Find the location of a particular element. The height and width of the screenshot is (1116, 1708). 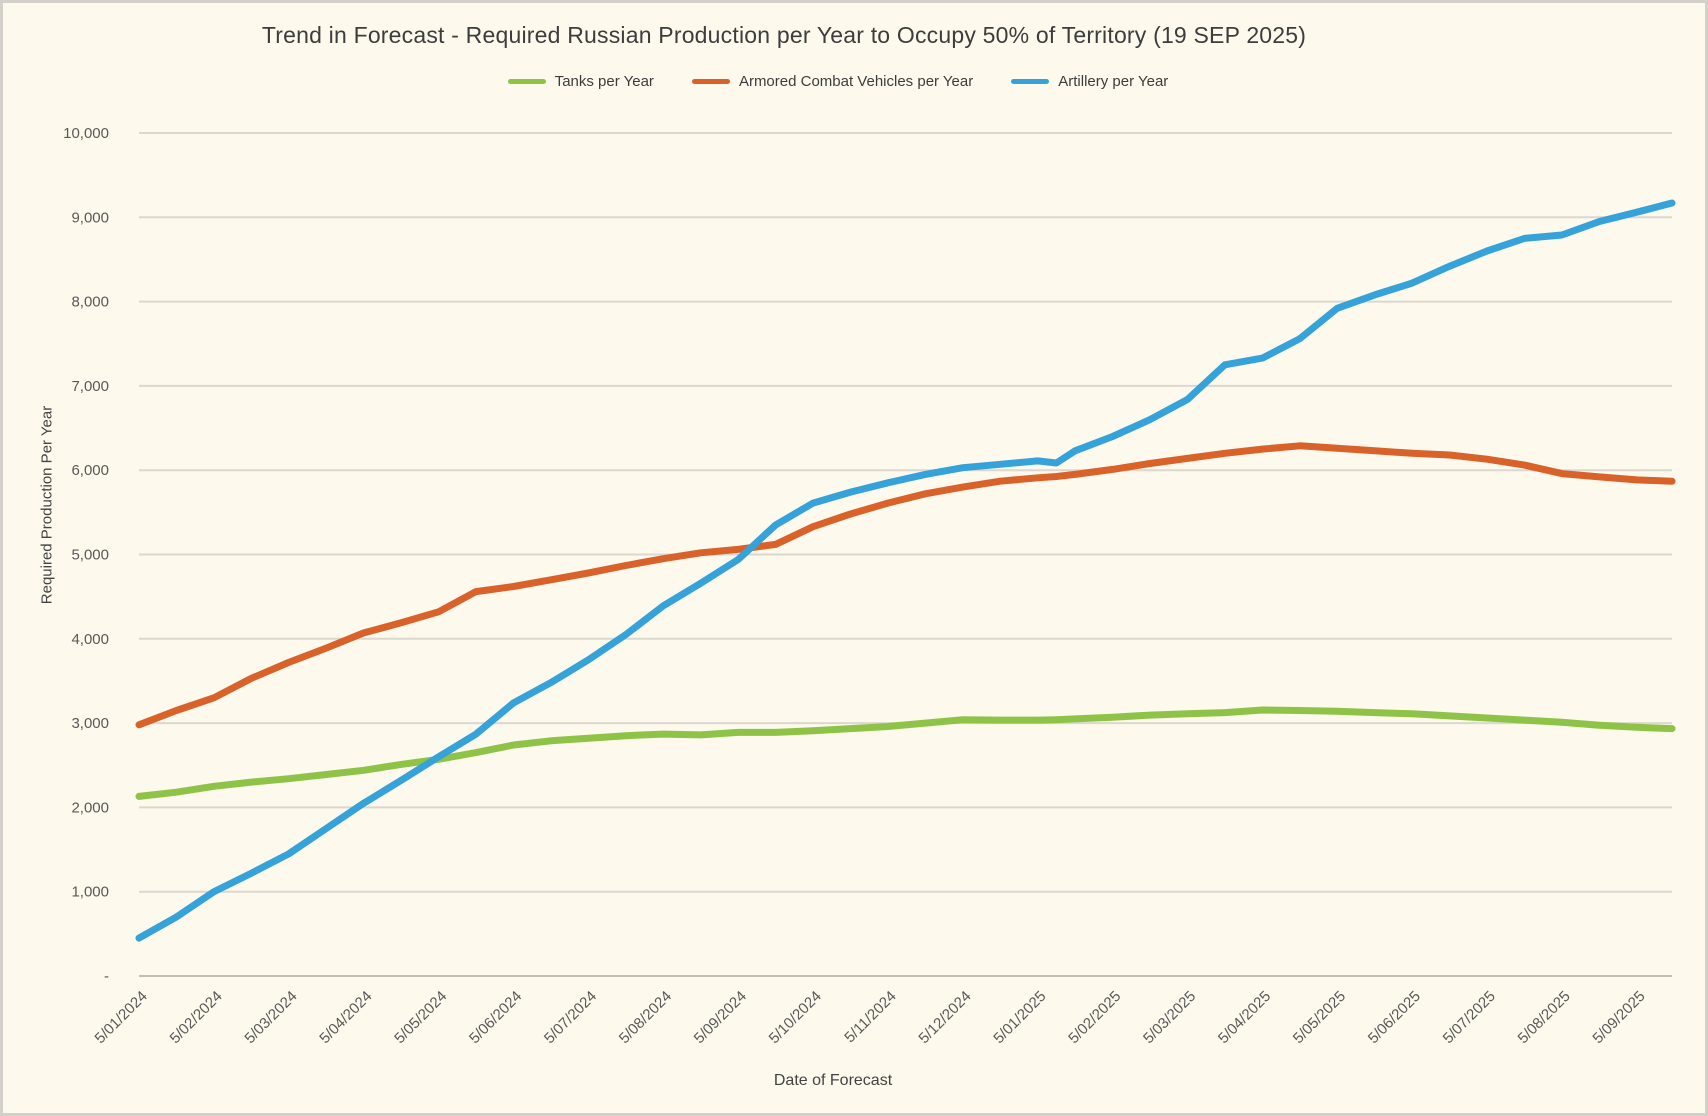

x-tick-label: 5/01/2025 is located at coordinates (1019, 1017).